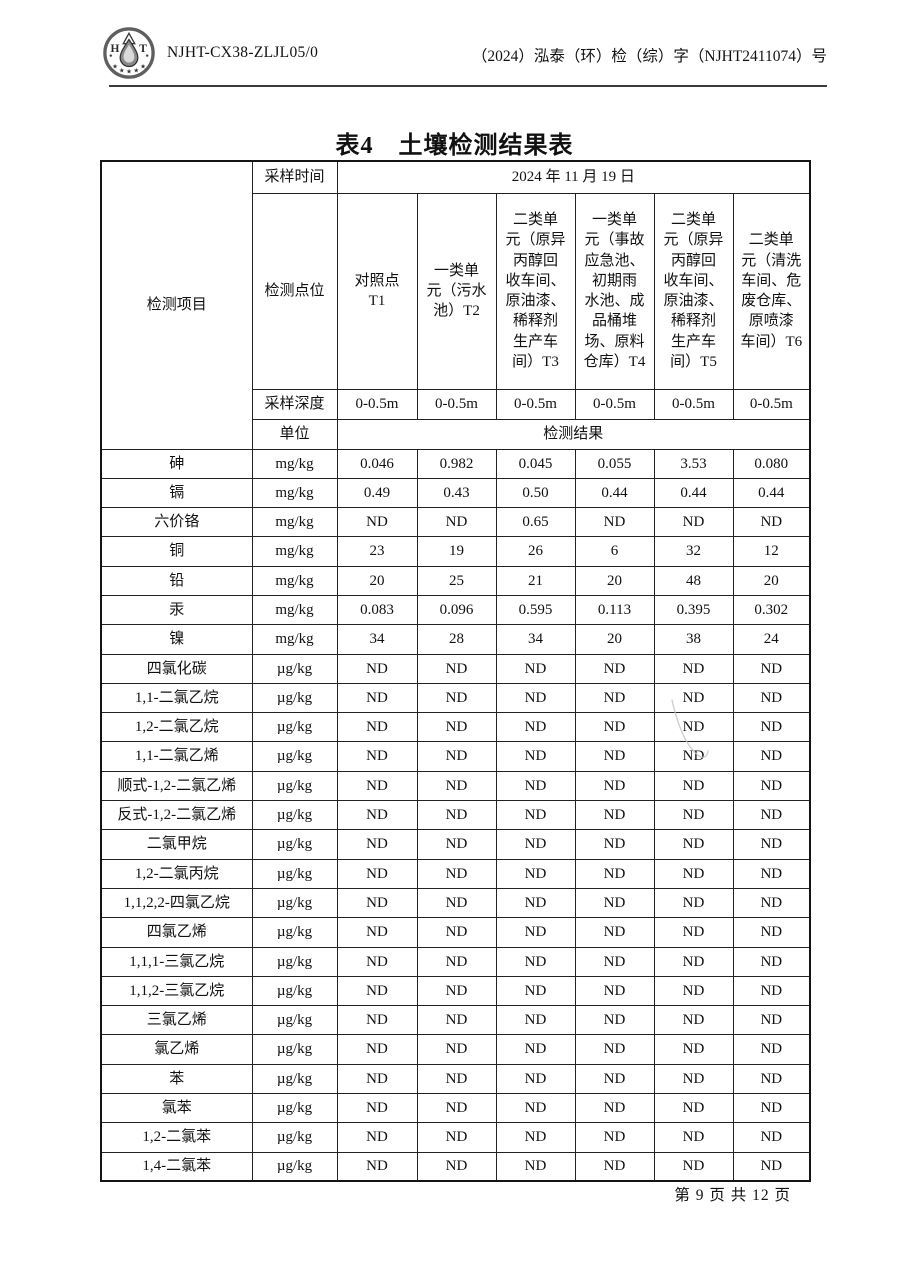 The height and width of the screenshot is (1286, 909). I want to click on sampling-point-header: 二类单 元（清洗 车间、危 废仓库、 原喷漆 车间）T6, so click(771, 291).